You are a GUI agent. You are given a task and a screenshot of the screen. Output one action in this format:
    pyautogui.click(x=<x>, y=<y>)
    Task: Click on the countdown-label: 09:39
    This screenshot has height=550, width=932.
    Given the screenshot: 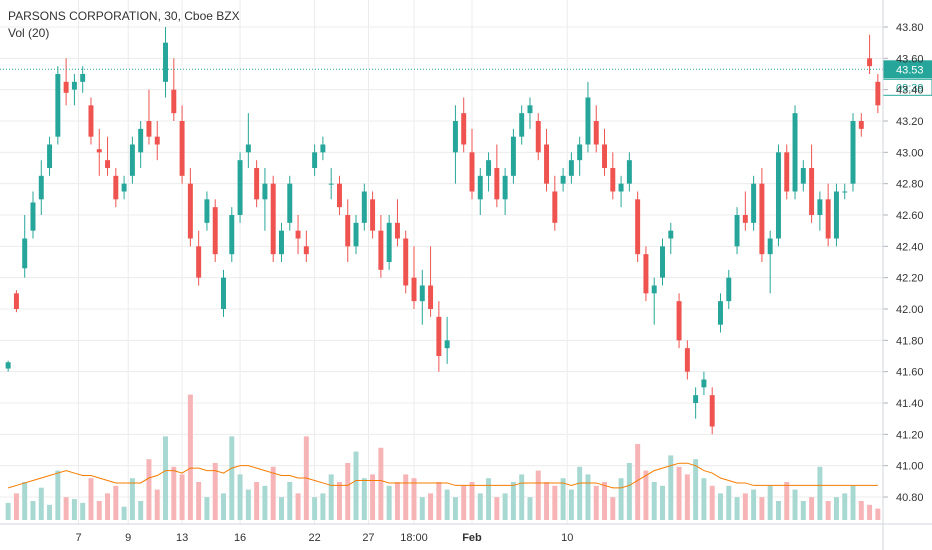 What is the action you would take?
    pyautogui.click(x=910, y=88)
    